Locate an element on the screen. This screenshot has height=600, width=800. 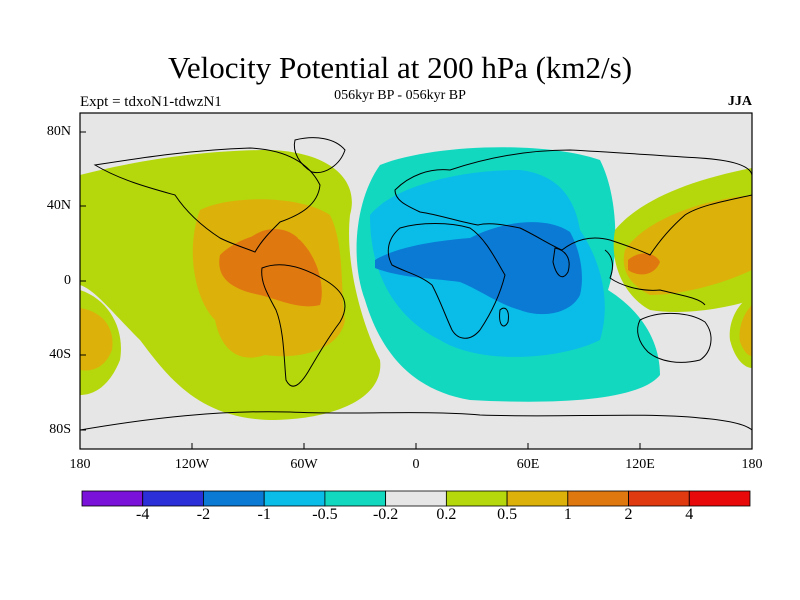
coast-madagascar is located at coordinates (504, 317).